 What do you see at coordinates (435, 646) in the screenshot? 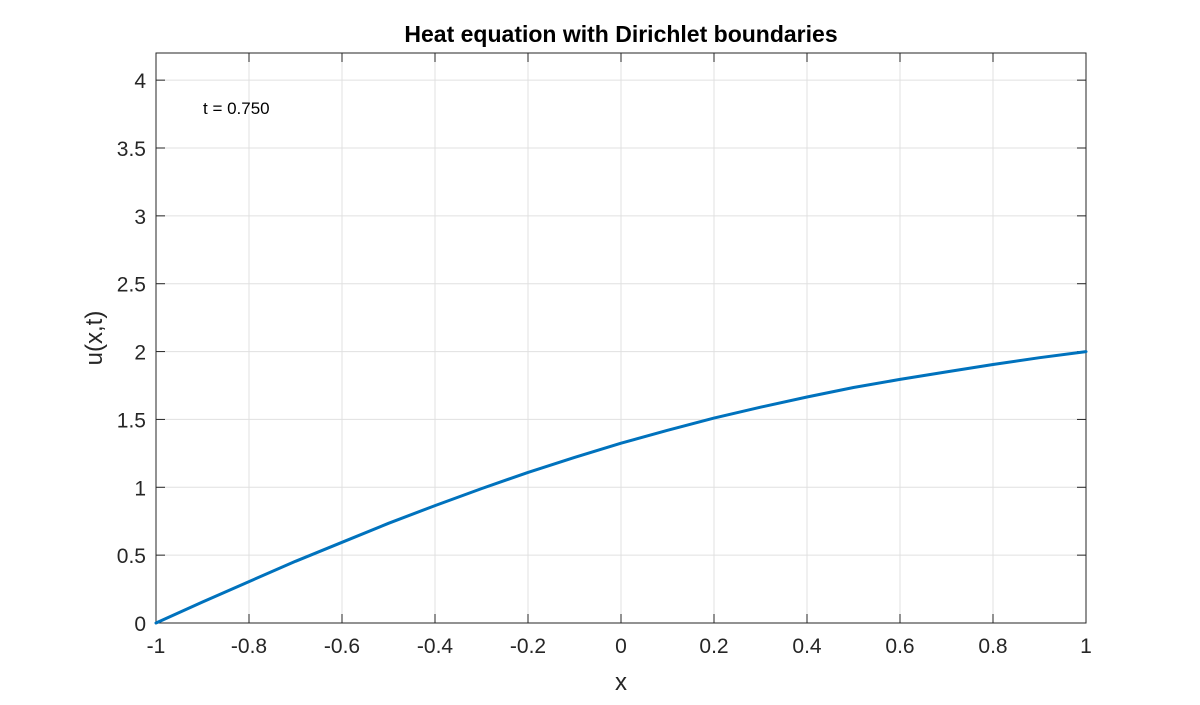
I see `x-tick-label: -0.4` at bounding box center [435, 646].